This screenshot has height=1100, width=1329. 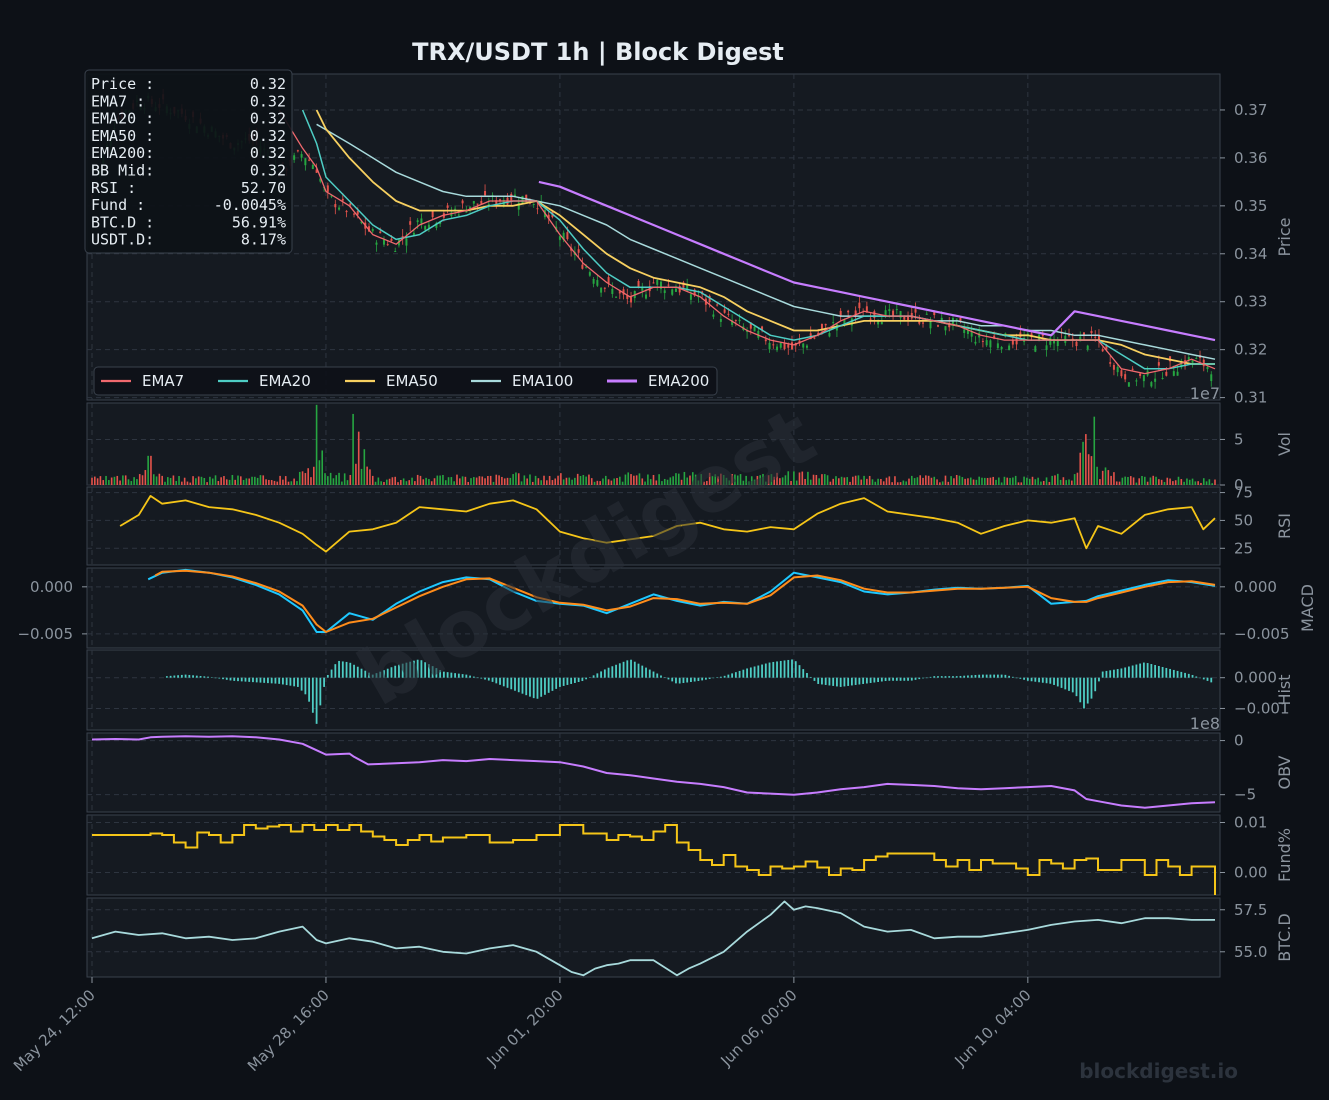 I want to click on panel-obv: 0 −5 OBV 1e8, so click(x=690, y=763).